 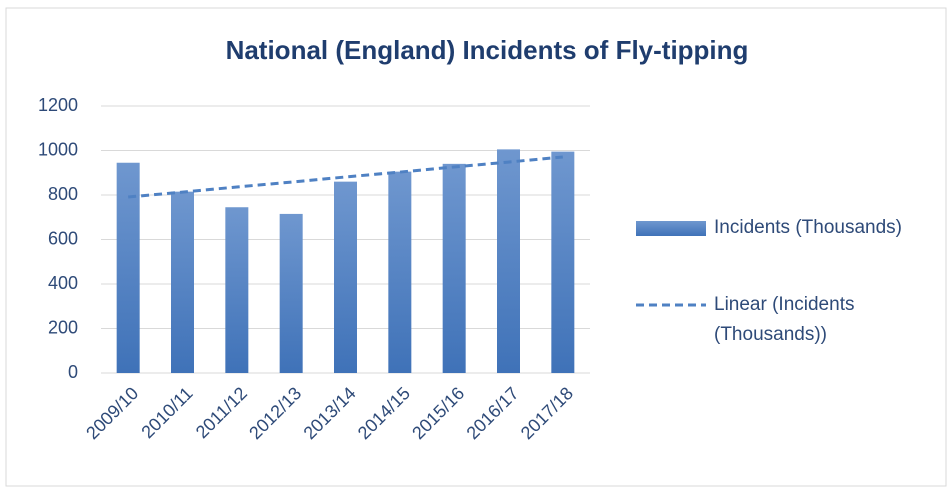 What do you see at coordinates (63, 238) in the screenshot?
I see `y-tick-label: 600` at bounding box center [63, 238].